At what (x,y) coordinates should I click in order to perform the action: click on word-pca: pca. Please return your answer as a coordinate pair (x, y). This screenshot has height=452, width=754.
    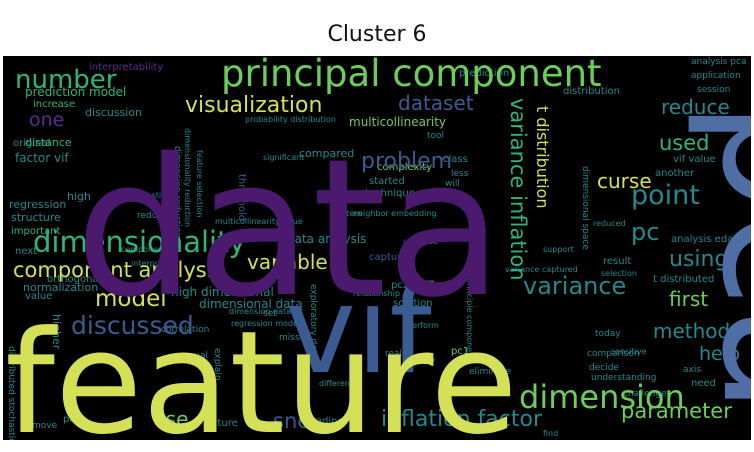
    Looking at the image, I should click on (717, 257).